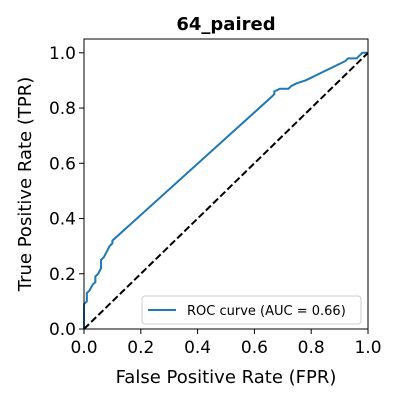 This screenshot has height=400, width=400. I want to click on x-axis-ticks: 0.0 0.2 0.4 0.6 0.8 1.0, so click(226, 343).